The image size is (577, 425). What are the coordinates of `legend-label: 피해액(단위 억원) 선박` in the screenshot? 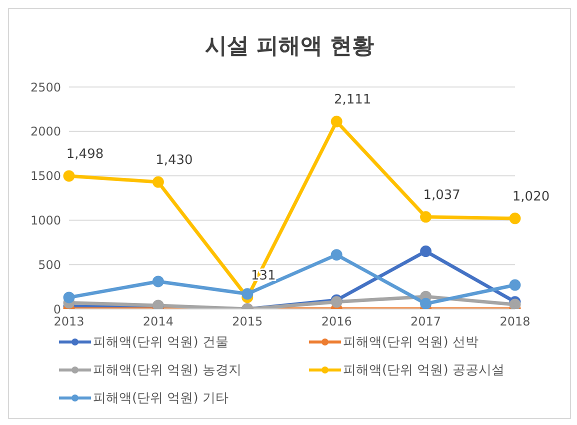 It's located at (410, 342).